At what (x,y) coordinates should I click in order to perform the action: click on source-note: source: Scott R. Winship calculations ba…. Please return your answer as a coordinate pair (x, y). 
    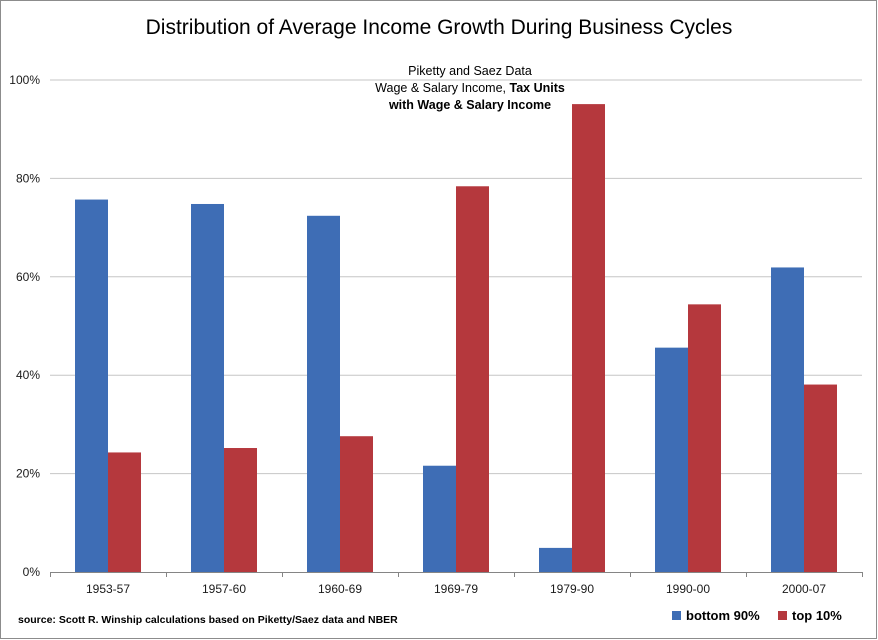
    Looking at the image, I should click on (208, 620).